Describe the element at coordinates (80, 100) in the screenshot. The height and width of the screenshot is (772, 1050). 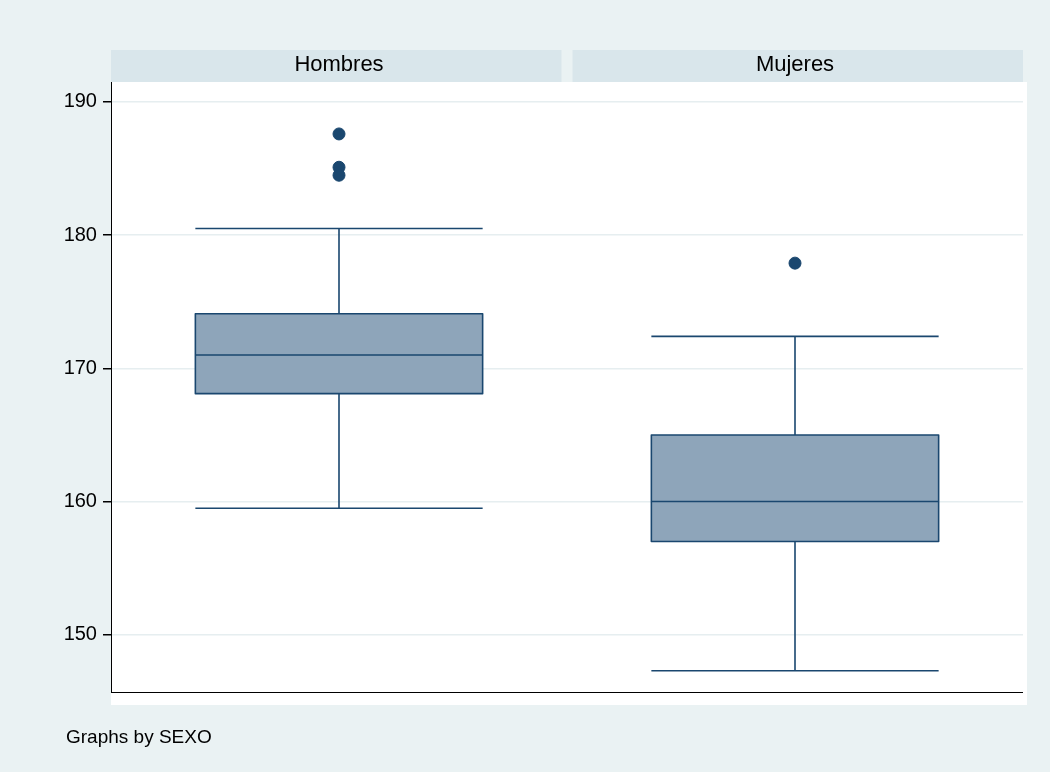
I see `y-tick-label: 190` at that location.